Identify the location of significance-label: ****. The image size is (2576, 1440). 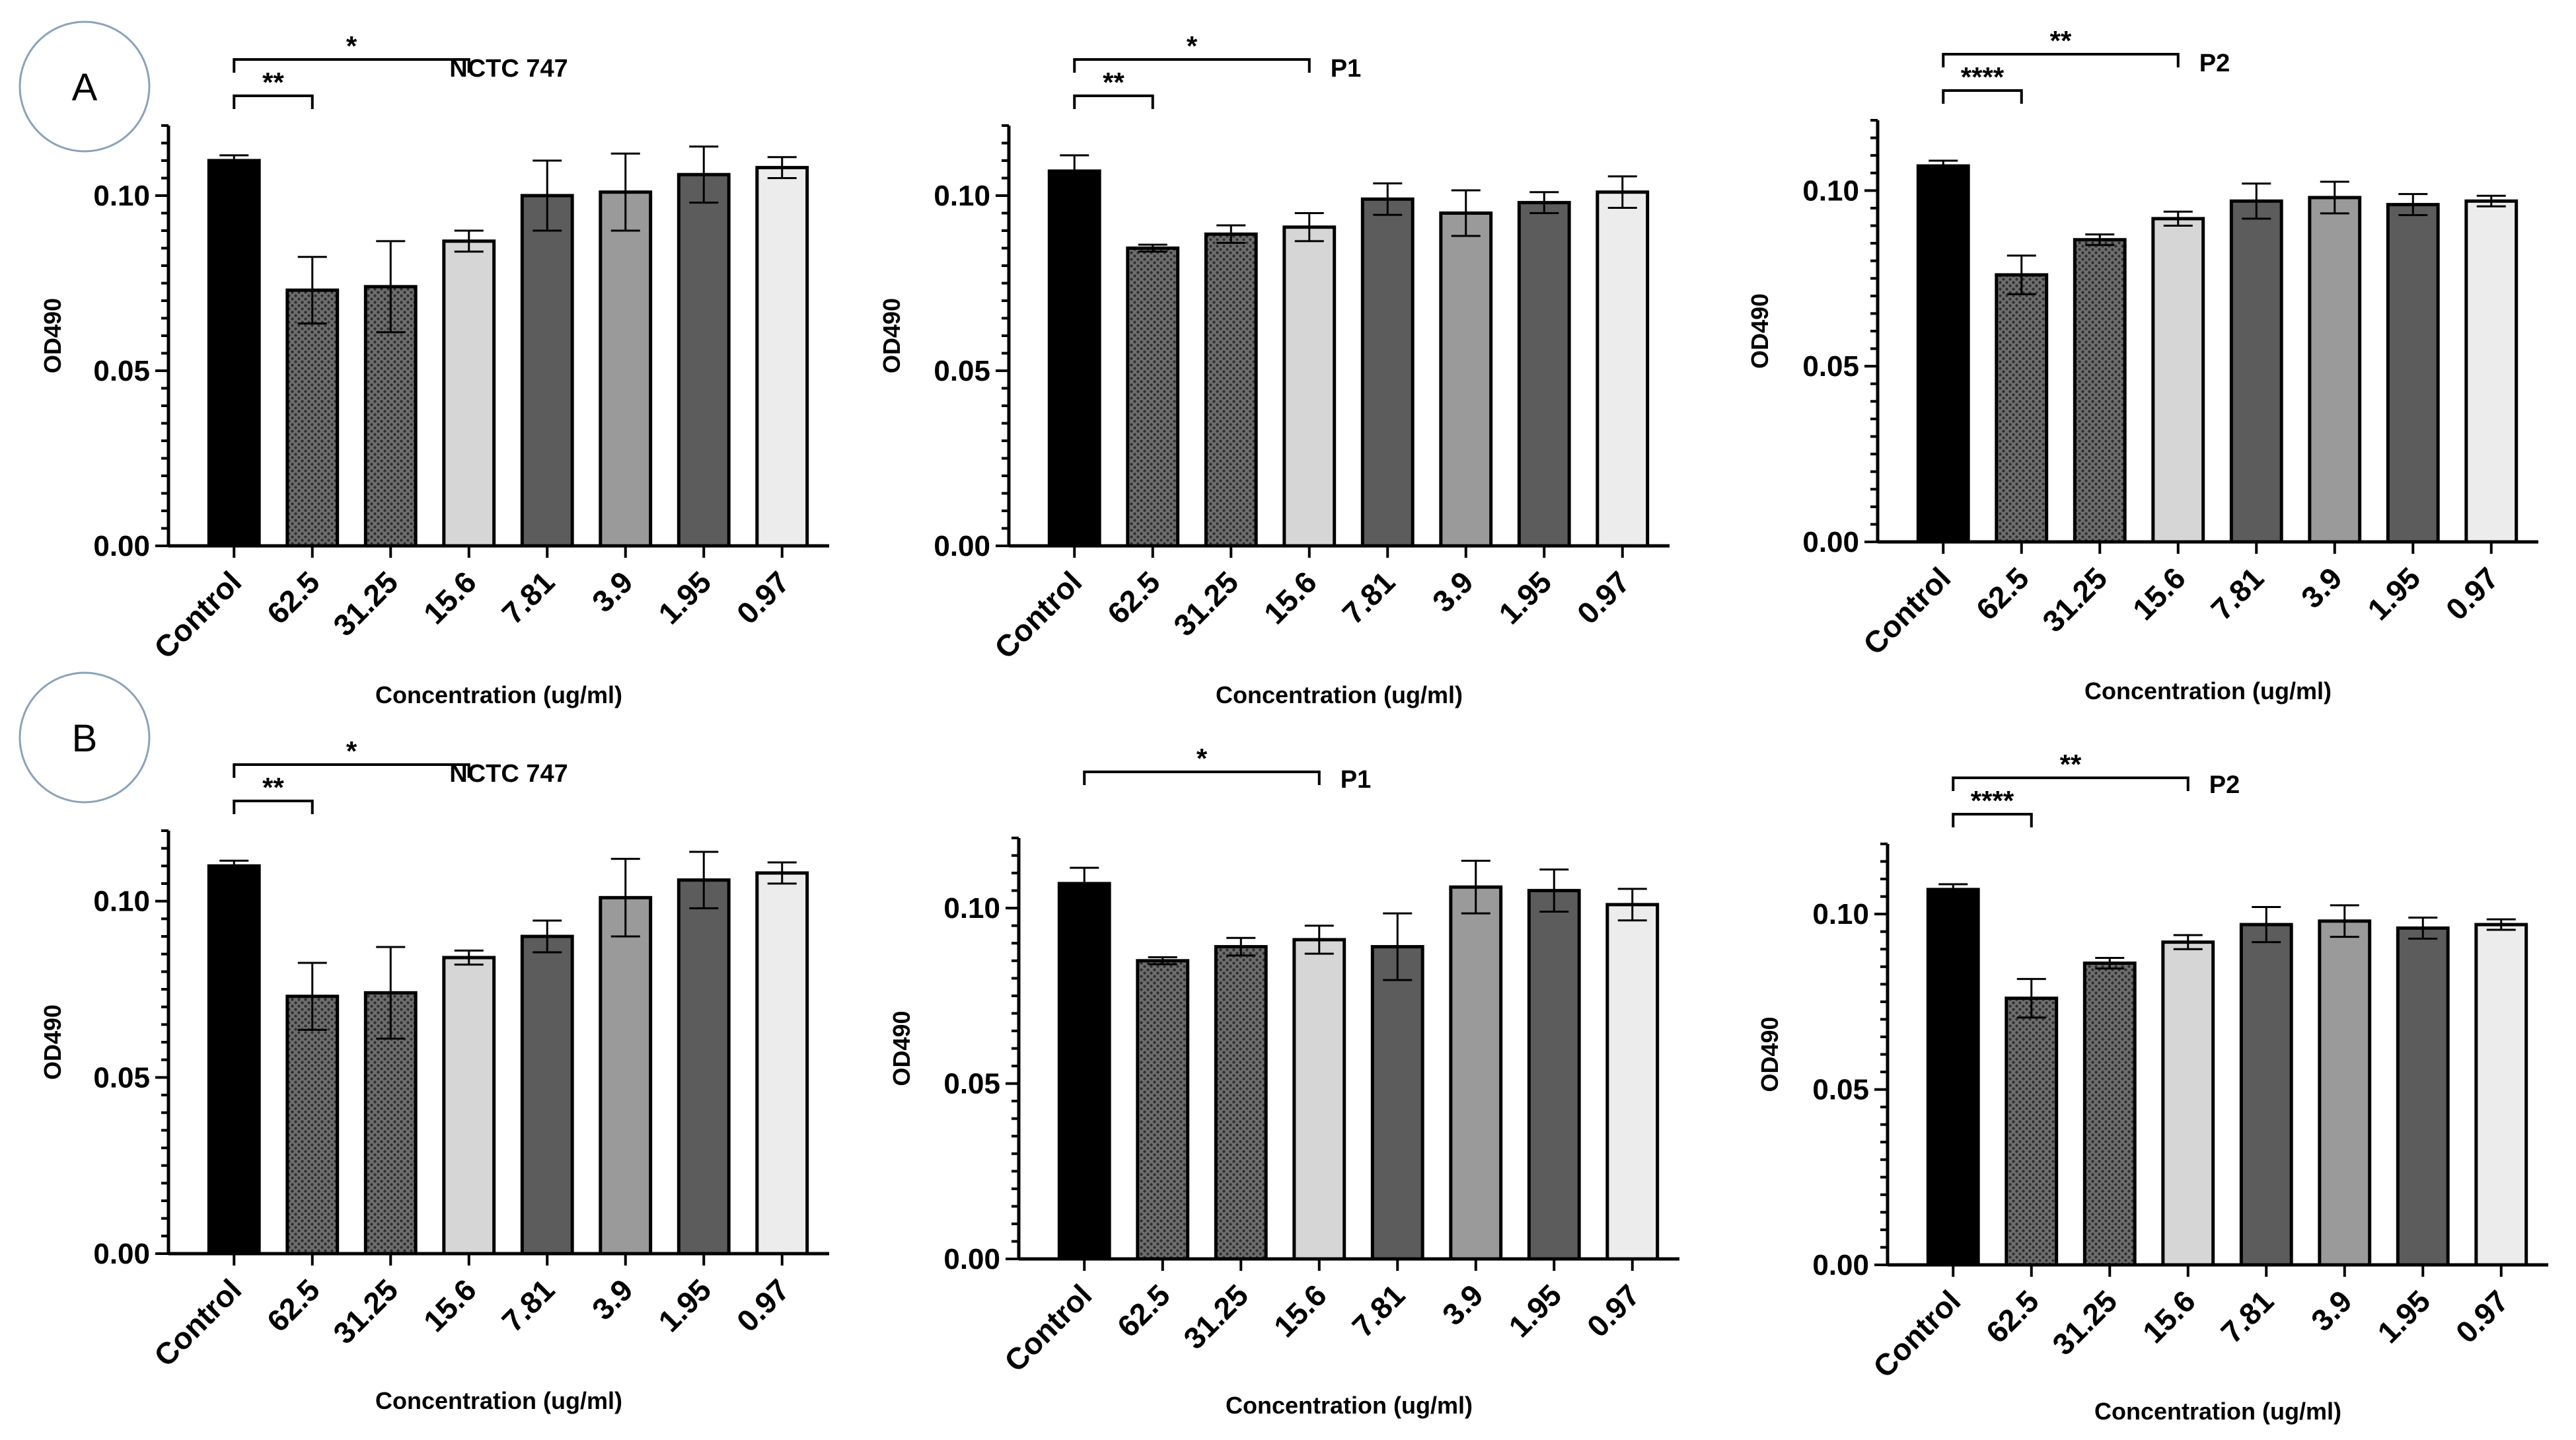
(1992, 800).